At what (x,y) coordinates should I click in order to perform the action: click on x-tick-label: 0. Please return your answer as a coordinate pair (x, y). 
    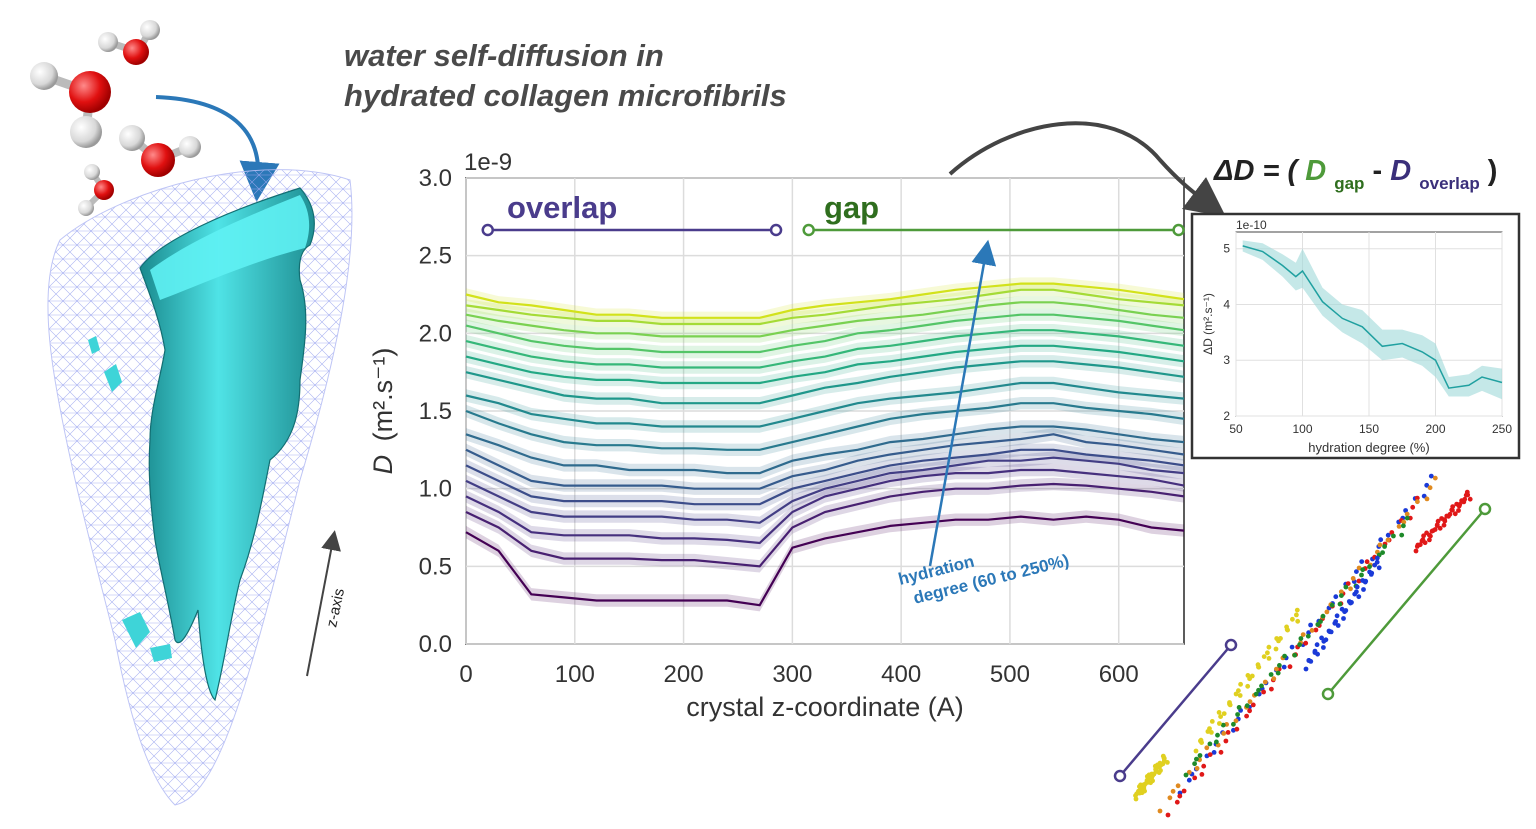
    Looking at the image, I should click on (465, 674).